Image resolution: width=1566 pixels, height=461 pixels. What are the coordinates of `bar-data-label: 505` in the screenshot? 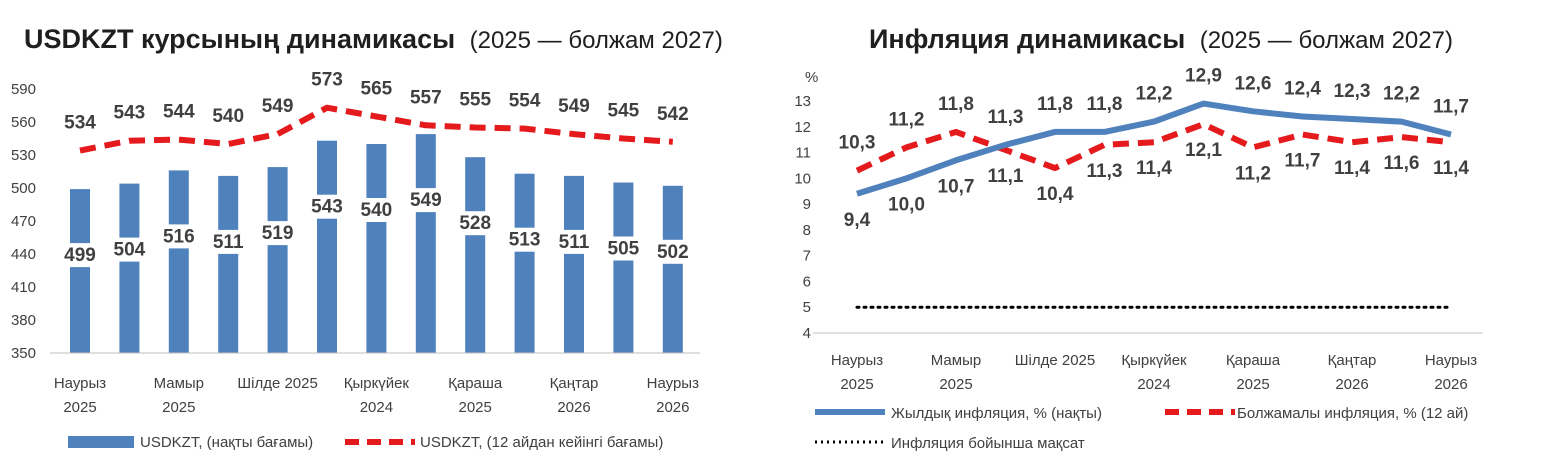 It's located at (624, 249).